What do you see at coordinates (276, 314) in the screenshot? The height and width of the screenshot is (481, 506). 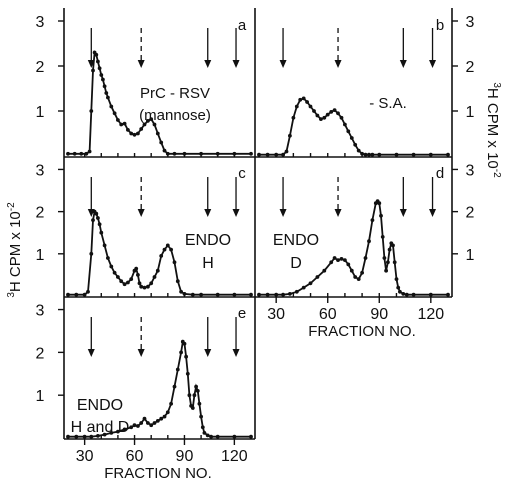 I see `panel-d-x-tick-label: 30` at bounding box center [276, 314].